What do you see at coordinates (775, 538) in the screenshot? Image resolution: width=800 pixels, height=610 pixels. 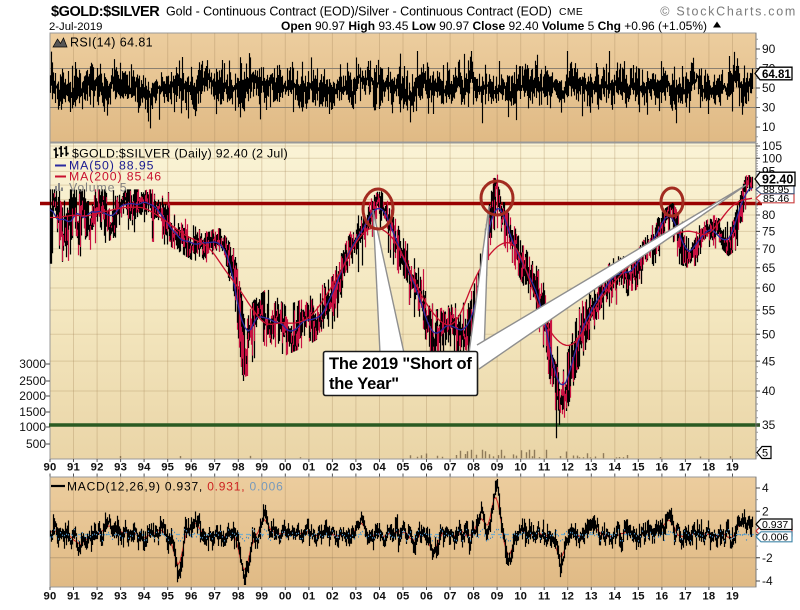 I see `svg-text: 0.006` at bounding box center [775, 538].